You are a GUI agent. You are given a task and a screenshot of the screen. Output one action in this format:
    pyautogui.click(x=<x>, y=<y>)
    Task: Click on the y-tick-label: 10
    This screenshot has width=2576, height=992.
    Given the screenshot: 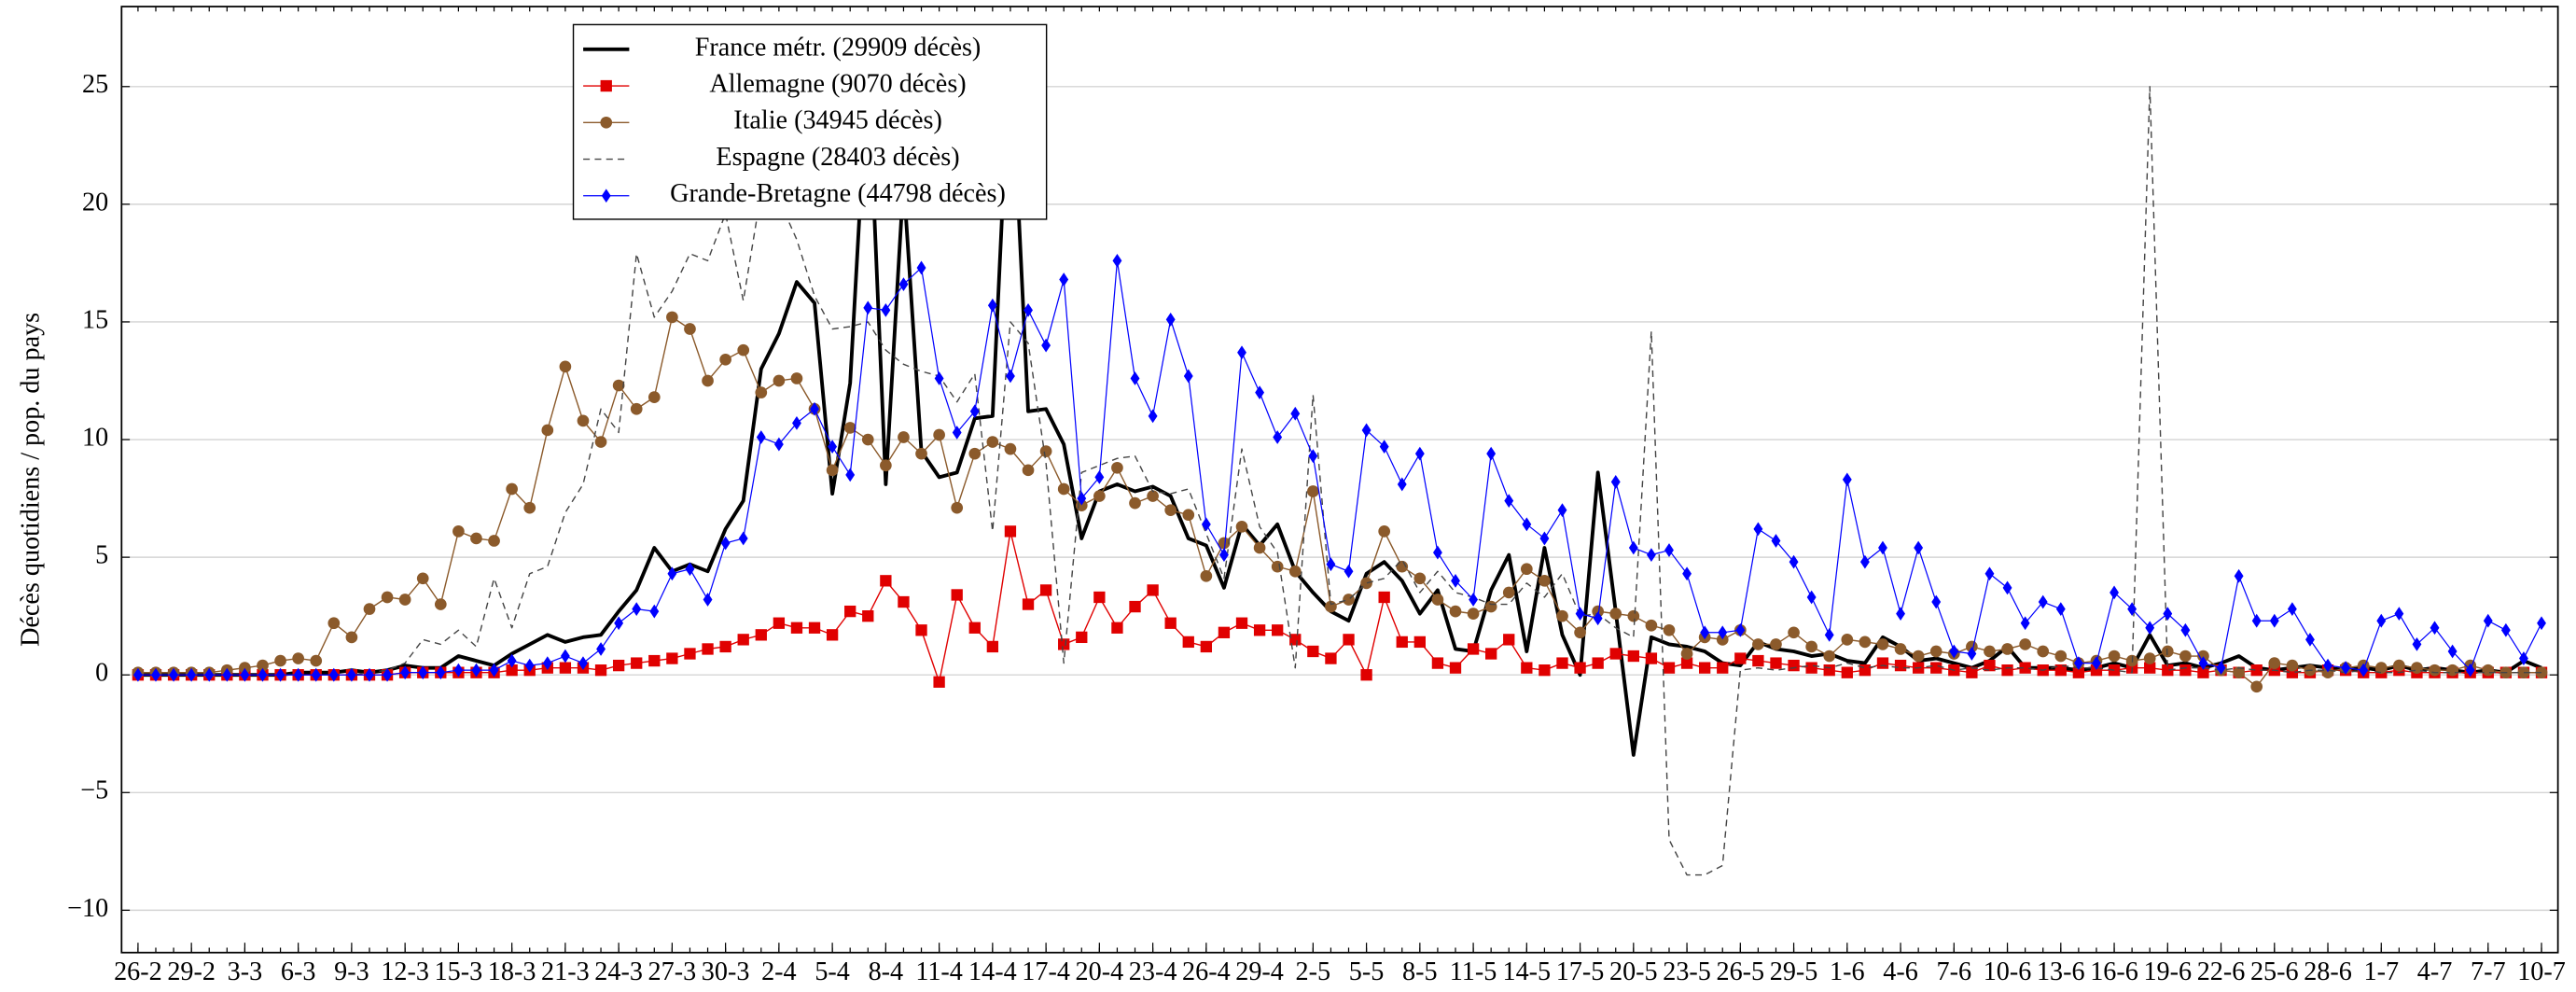 What is the action you would take?
    pyautogui.click(x=95, y=438)
    